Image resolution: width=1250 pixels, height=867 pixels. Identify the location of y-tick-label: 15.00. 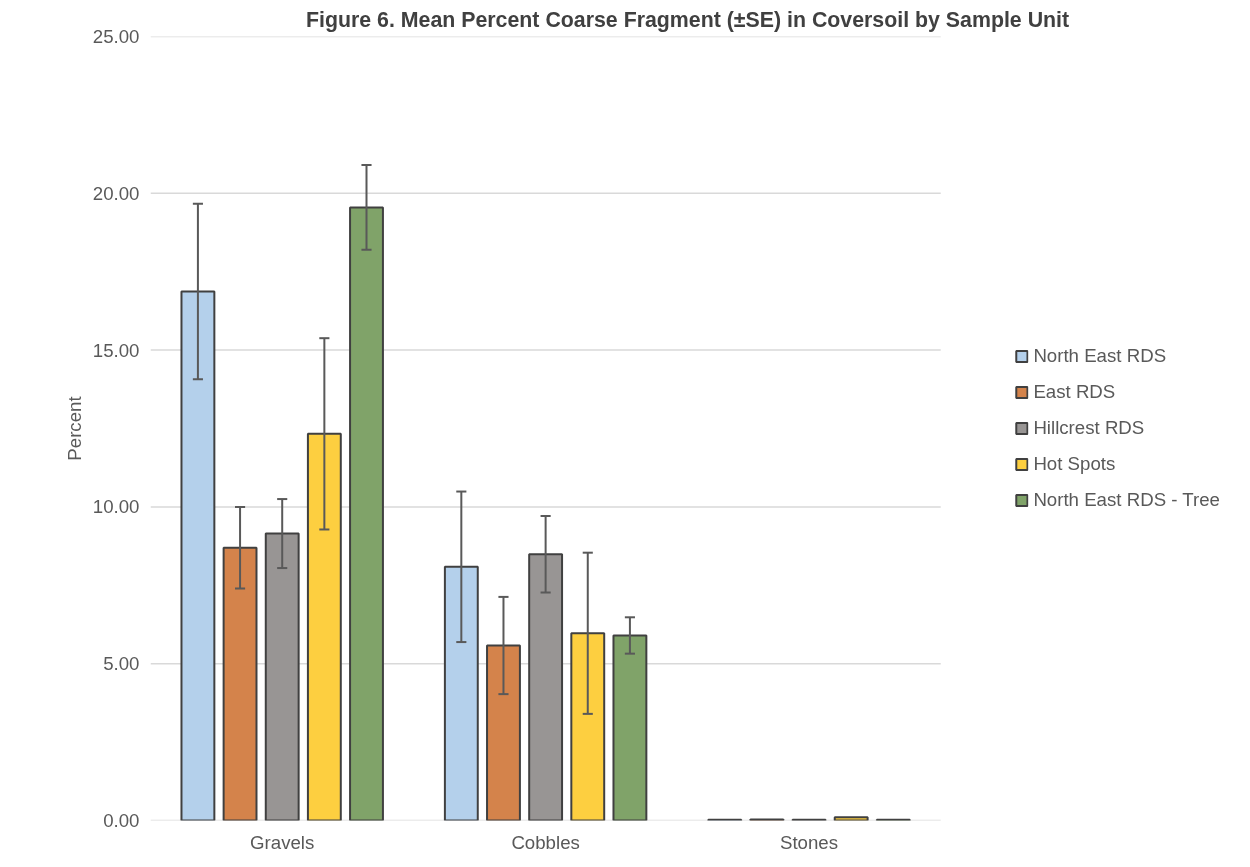
(116, 350).